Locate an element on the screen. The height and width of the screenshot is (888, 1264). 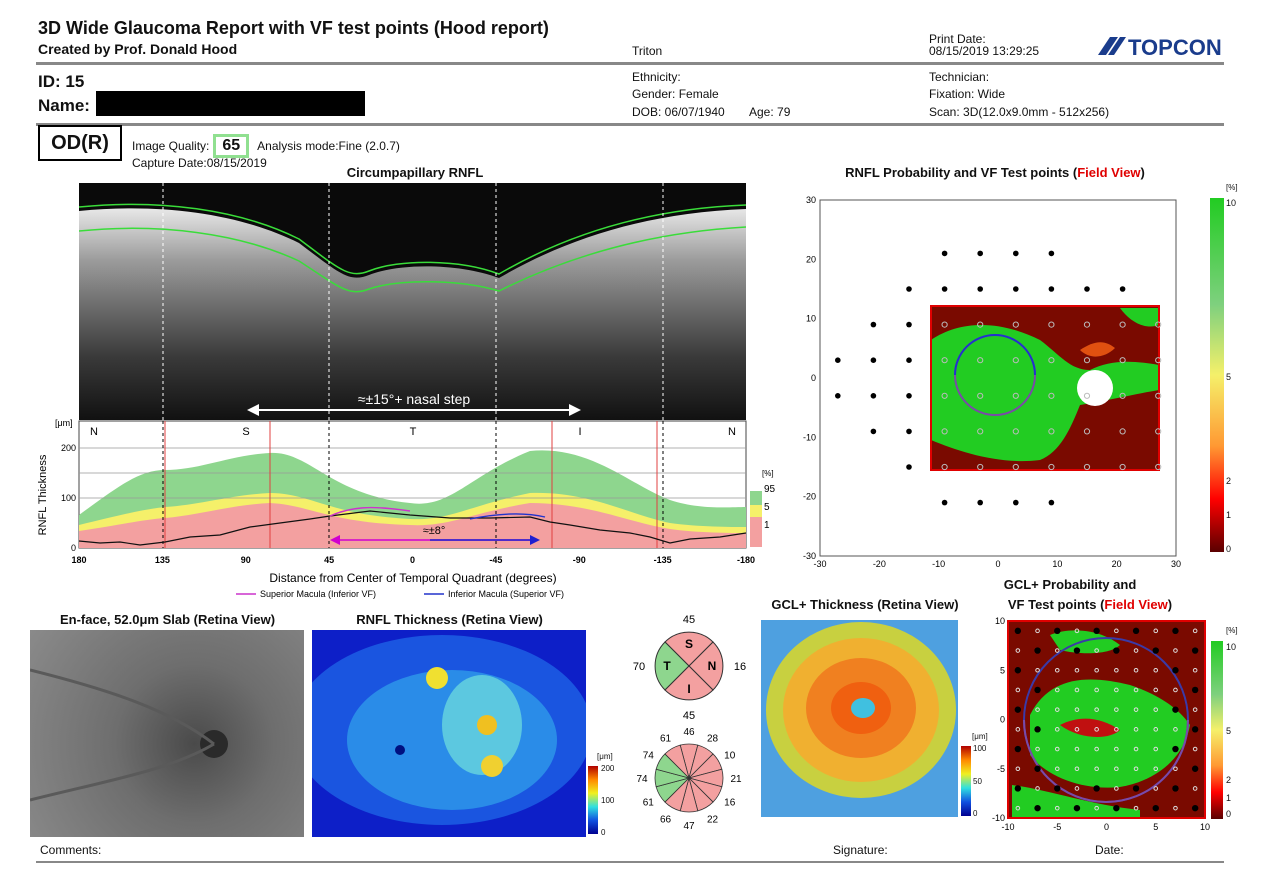
rnfl-prob-y-tick: -10 is located at coordinates (809, 437).